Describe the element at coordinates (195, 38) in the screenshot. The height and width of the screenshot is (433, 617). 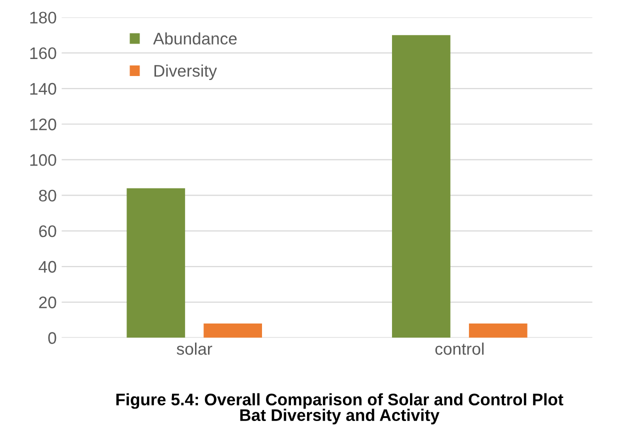
I see `legend-label: Abundance` at that location.